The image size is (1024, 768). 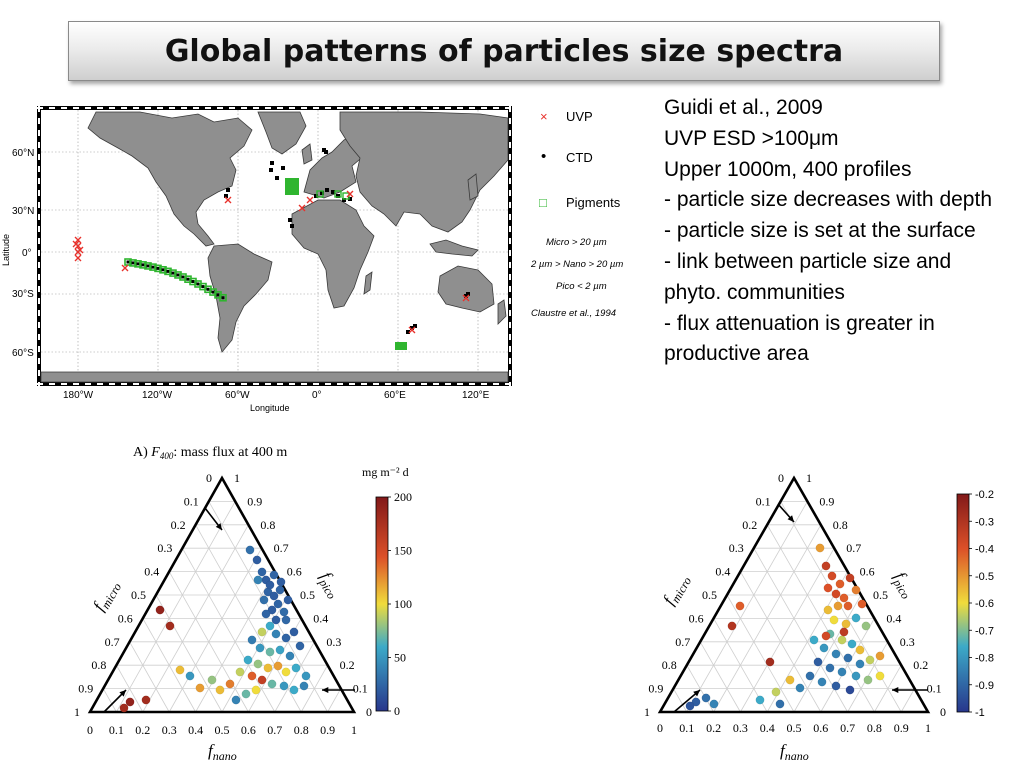 What do you see at coordinates (6, 250) in the screenshot?
I see `map-ylabel: Latitude` at bounding box center [6, 250].